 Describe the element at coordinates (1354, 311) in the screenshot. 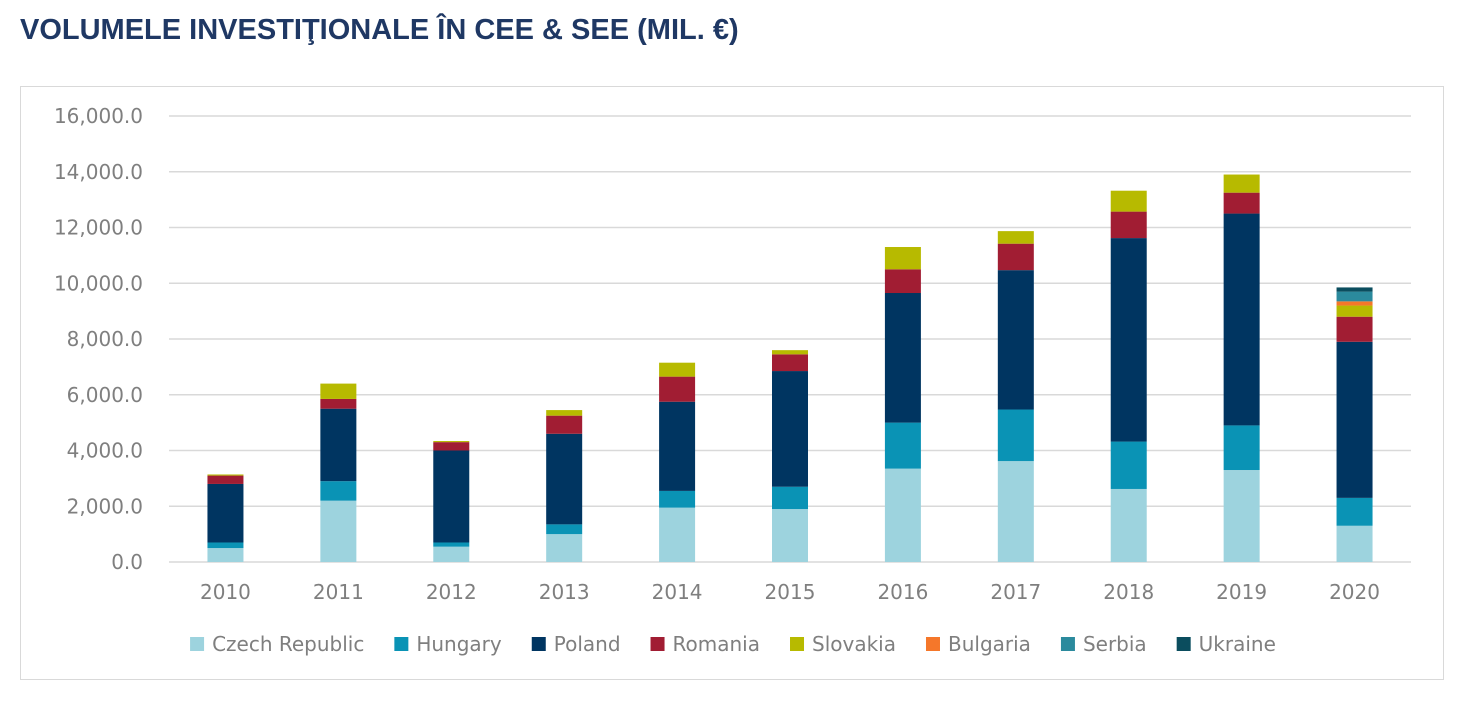

I see `bar-slovakia-2020` at that location.